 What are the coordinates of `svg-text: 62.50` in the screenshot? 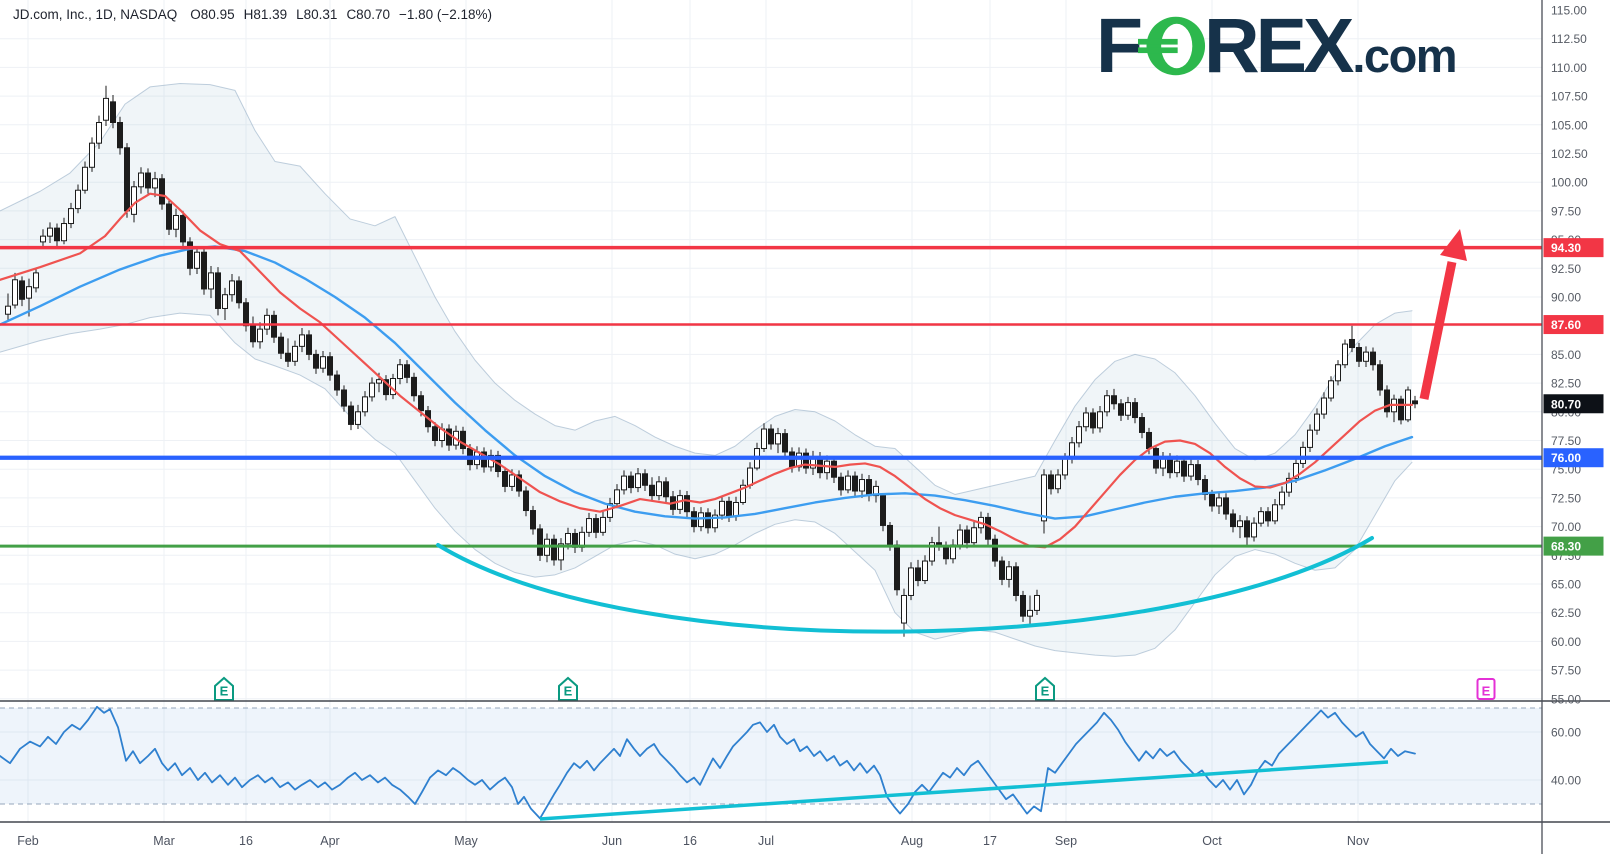 It's located at (1566, 613).